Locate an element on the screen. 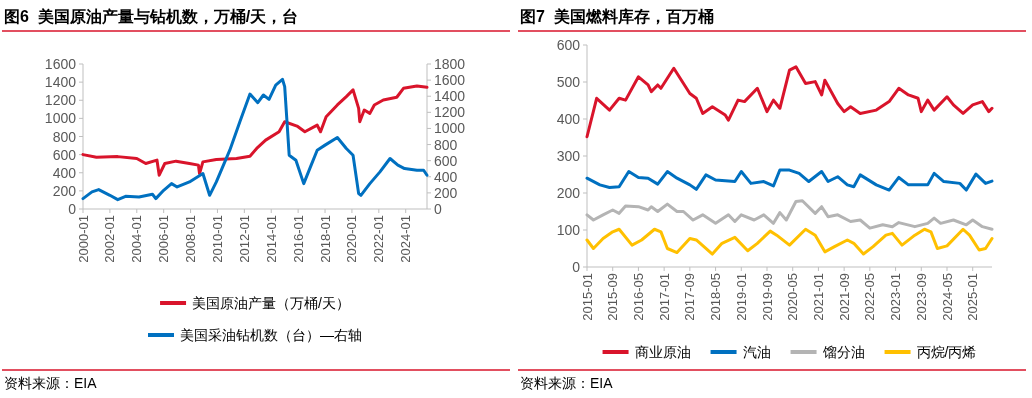  chart-title: 图7 美国燃料库存，百万桶 is located at coordinates (617, 16).